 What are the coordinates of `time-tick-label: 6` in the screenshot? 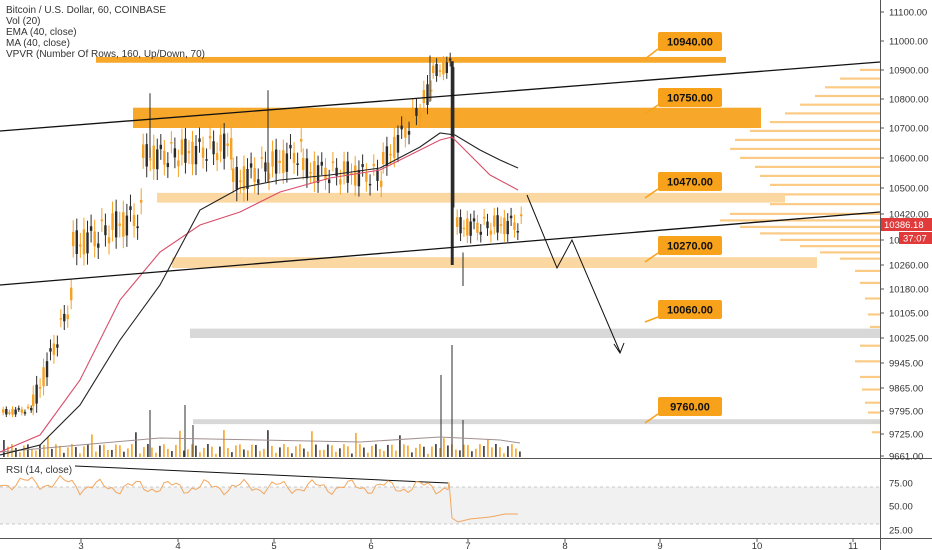 It's located at (370, 545).